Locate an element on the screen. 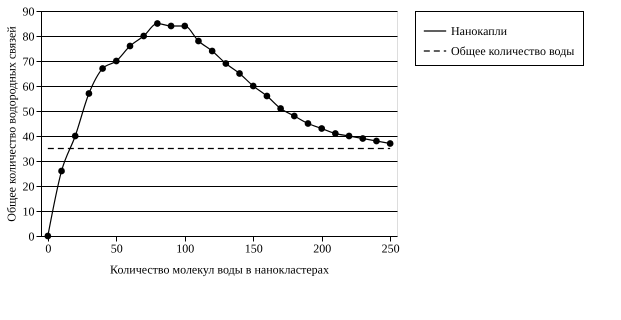  x-tick-label: 0 is located at coordinates (48, 249).